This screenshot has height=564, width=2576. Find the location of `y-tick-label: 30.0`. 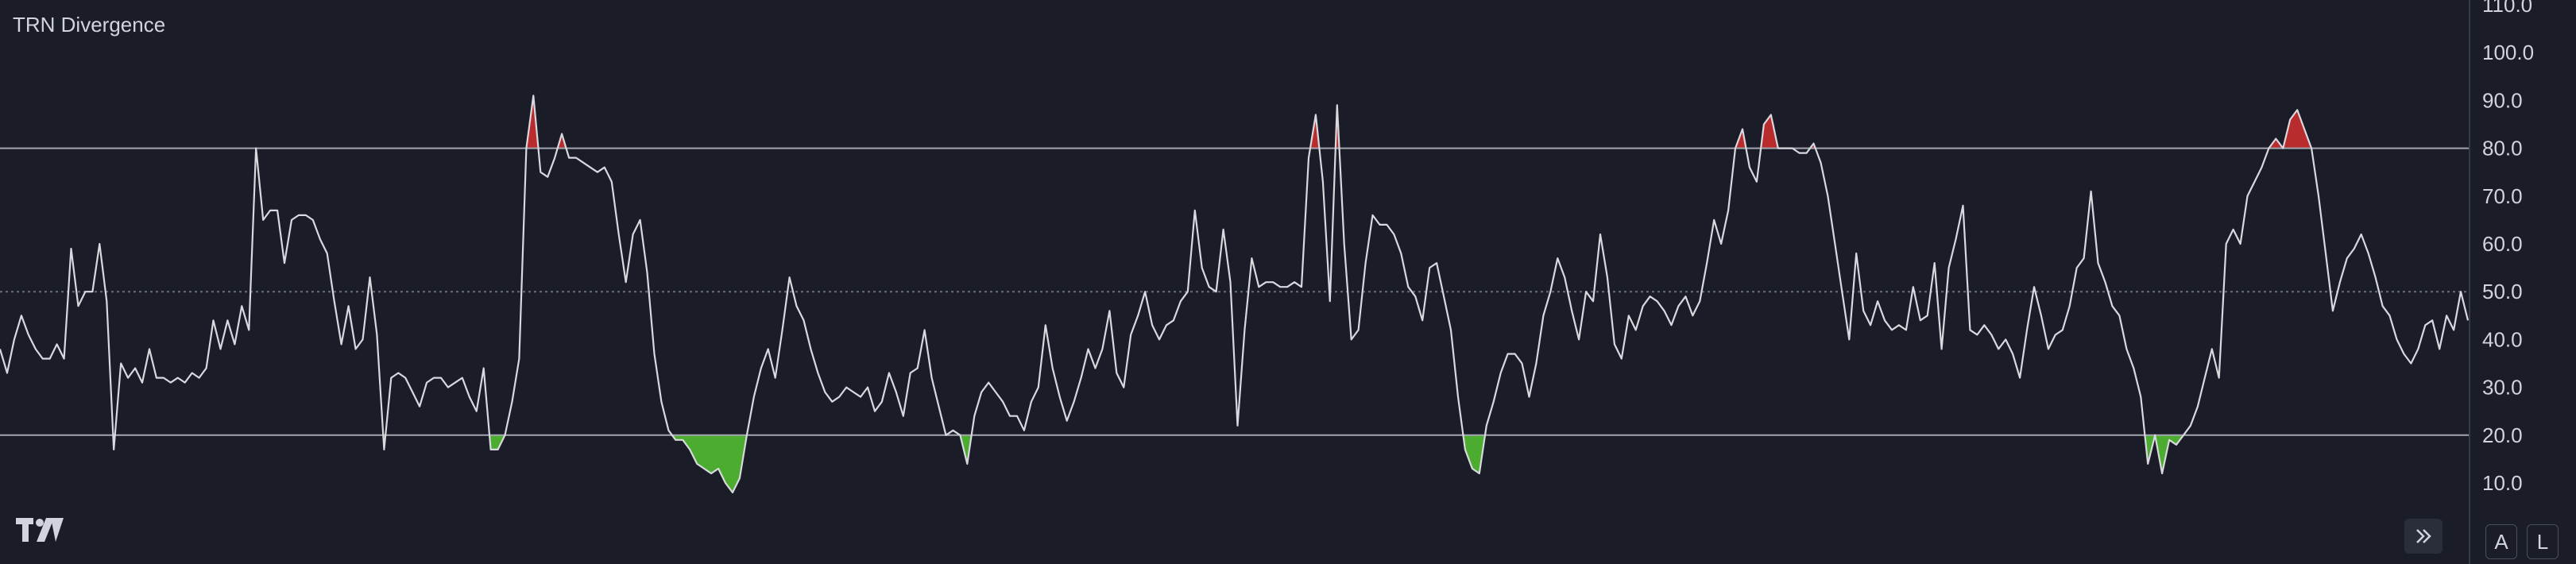

y-tick-label: 30.0 is located at coordinates (2502, 388).